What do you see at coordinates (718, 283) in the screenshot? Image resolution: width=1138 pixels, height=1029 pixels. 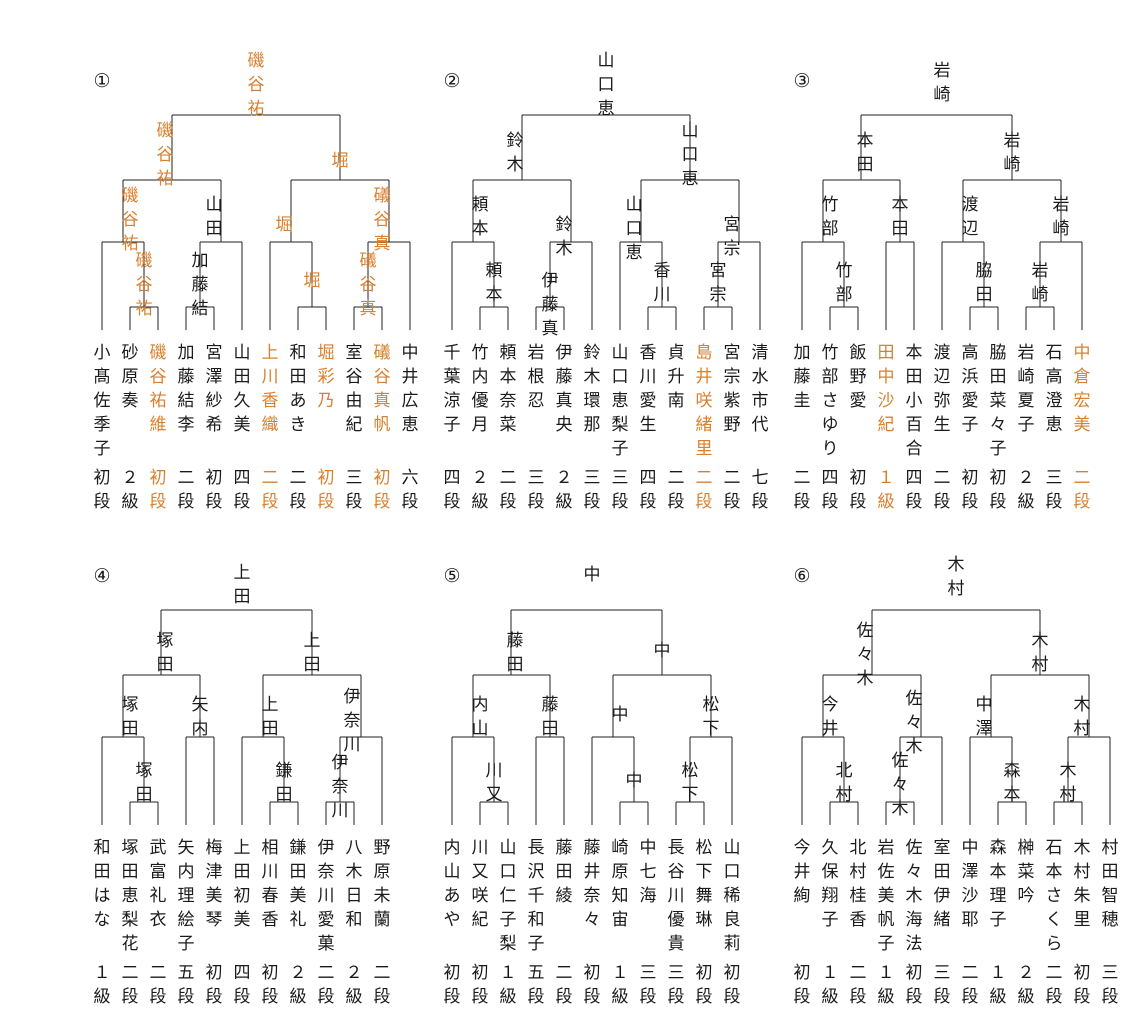 I see `winner-label-r1m4: 宮宗` at bounding box center [718, 283].